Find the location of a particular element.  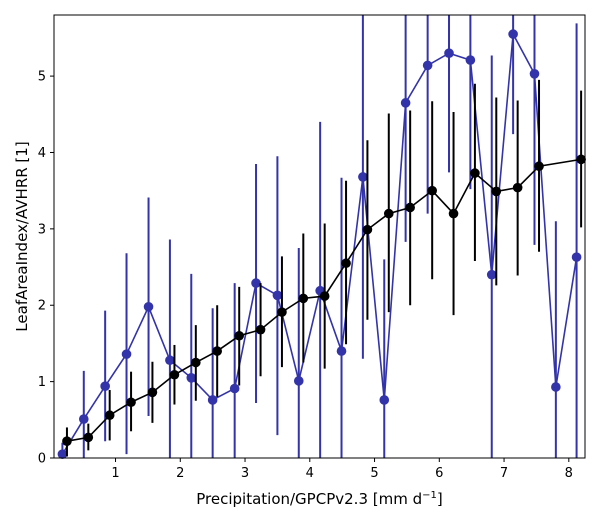

y-tick-label-3: 3 is located at coordinates (42, 229).